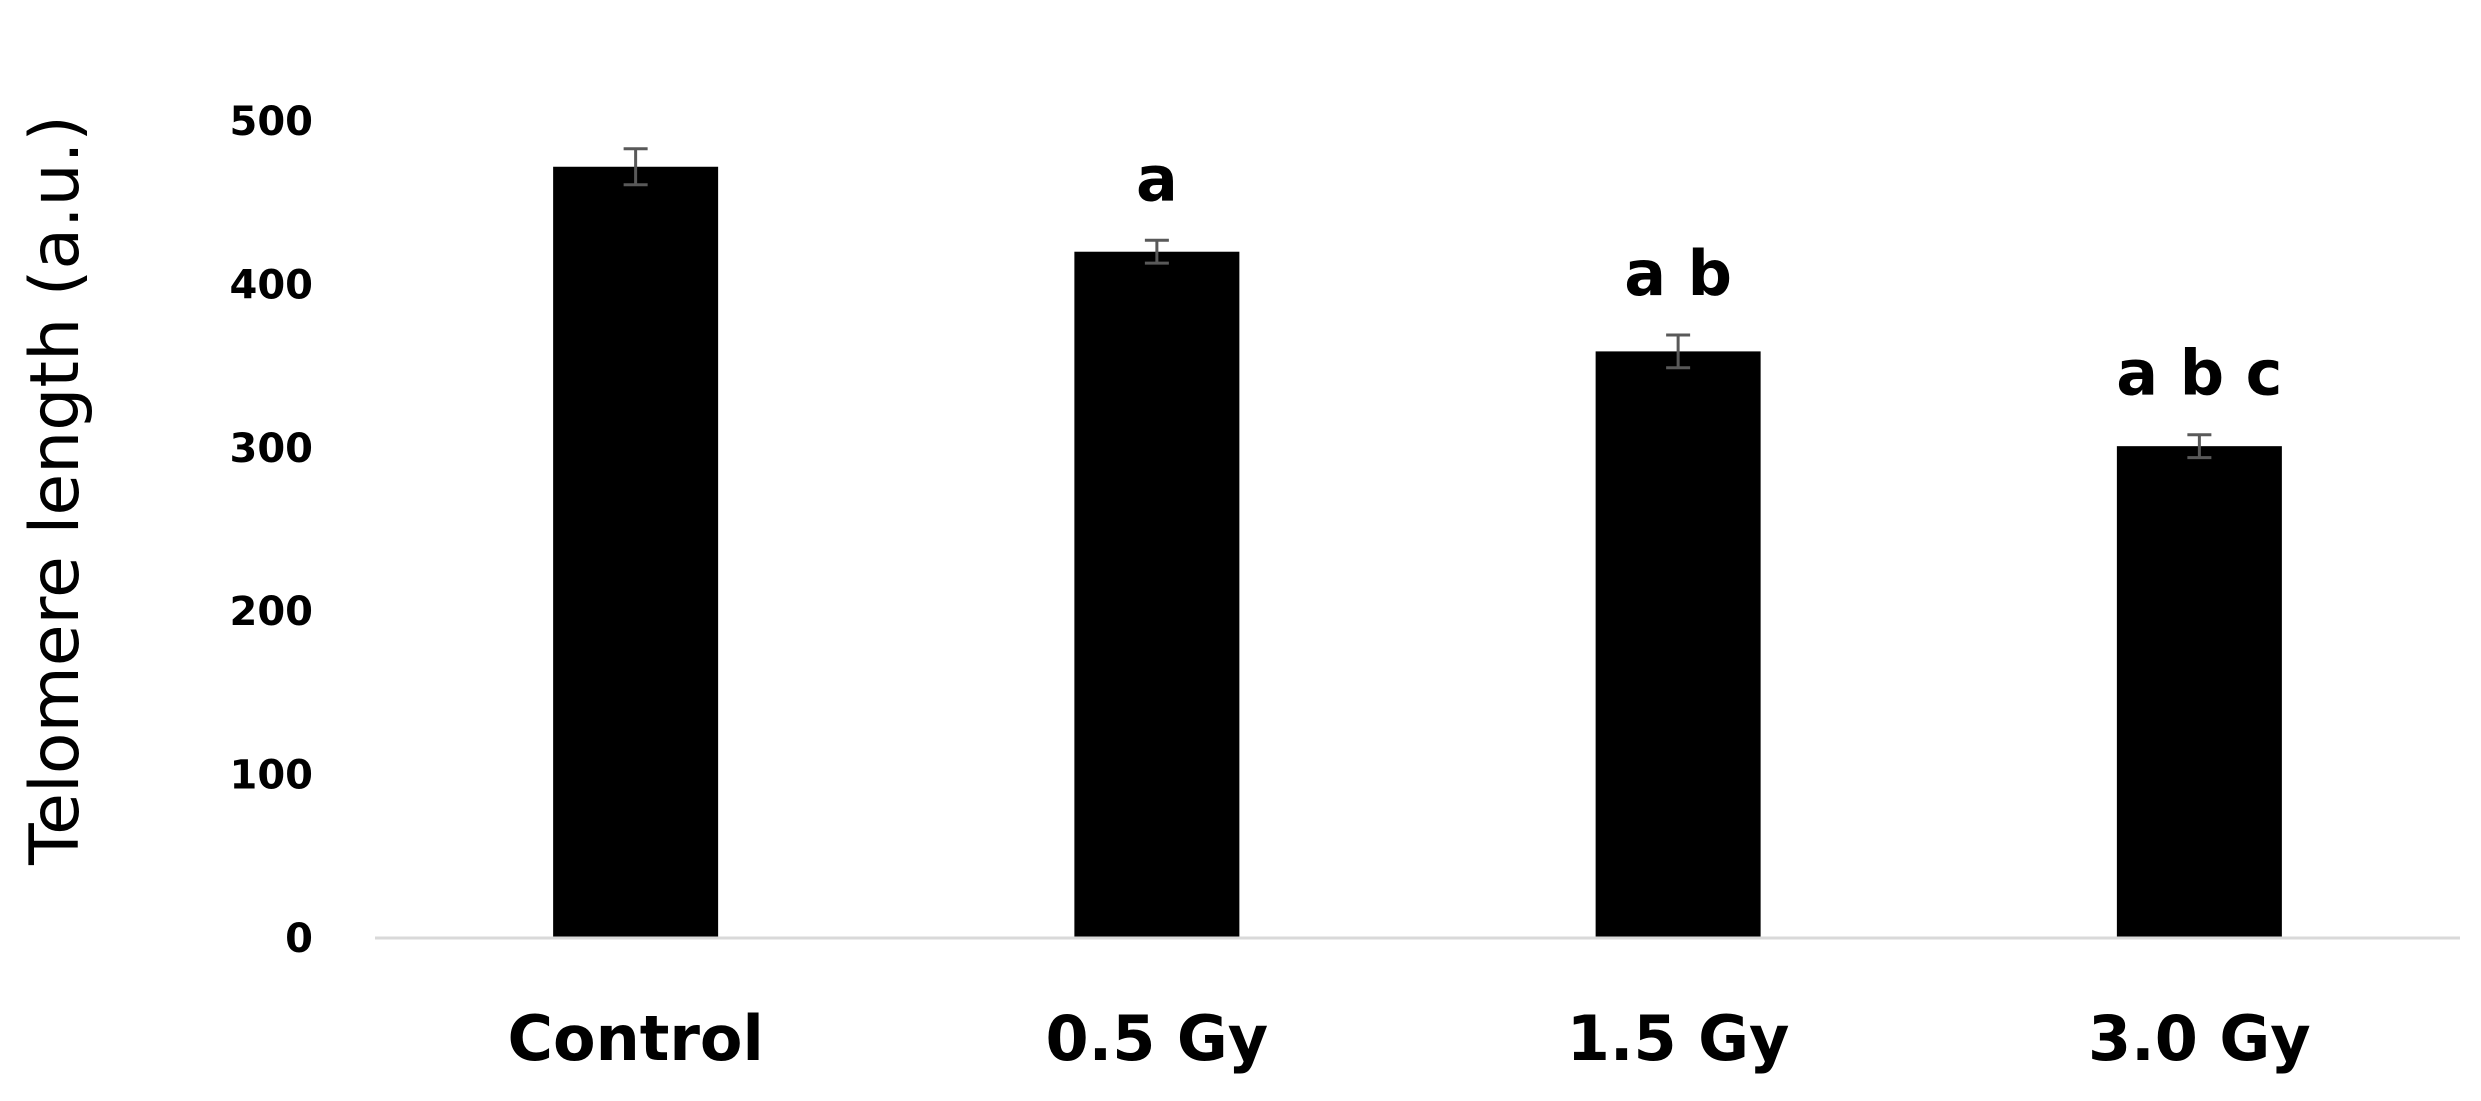  Describe the element at coordinates (1678, 1038) in the screenshot. I see `x-category-label: 1.5 Gy` at that location.